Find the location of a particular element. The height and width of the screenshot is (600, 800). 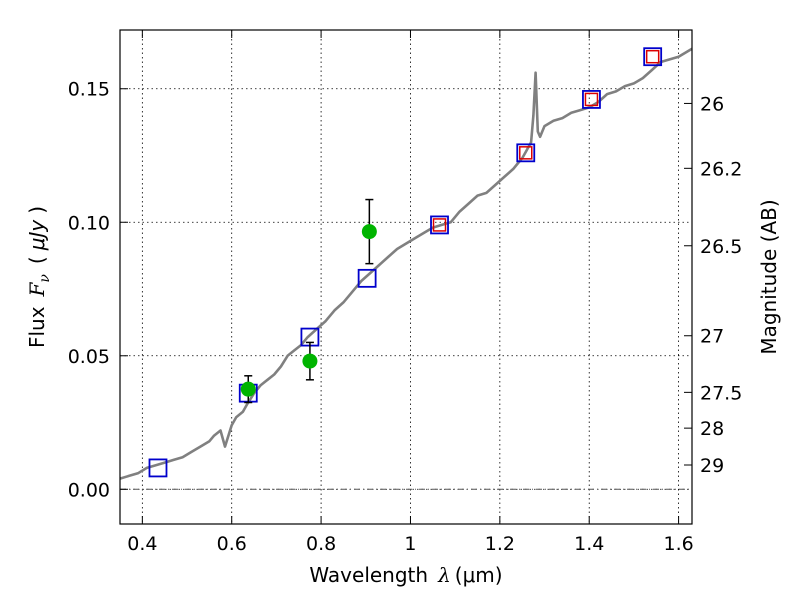

y-tick-label: 0.10 is located at coordinates (89, 223).